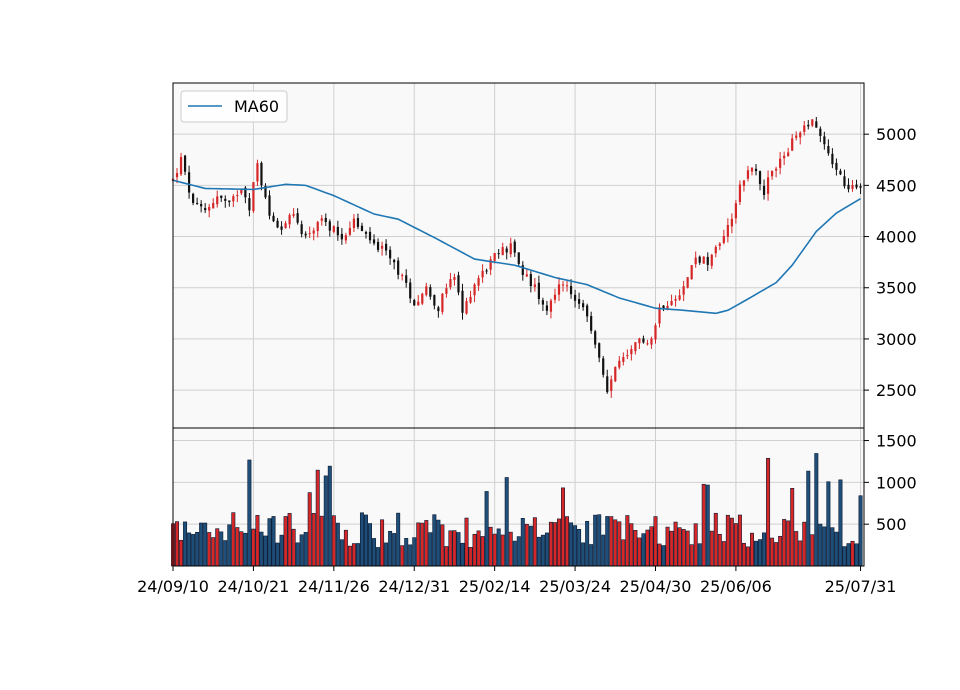 Image resolution: width=960 pixels, height=690 pixels. What do you see at coordinates (656, 586) in the screenshot?
I see `x-tick-label: 25/04/30` at bounding box center [656, 586].